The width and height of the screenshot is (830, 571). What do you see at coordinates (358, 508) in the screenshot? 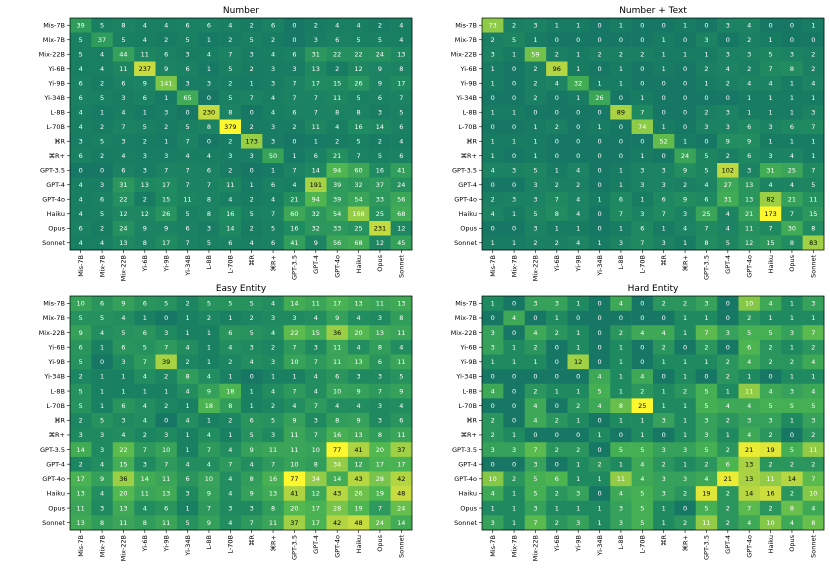
I see `cell-value-label: 19` at bounding box center [358, 508].